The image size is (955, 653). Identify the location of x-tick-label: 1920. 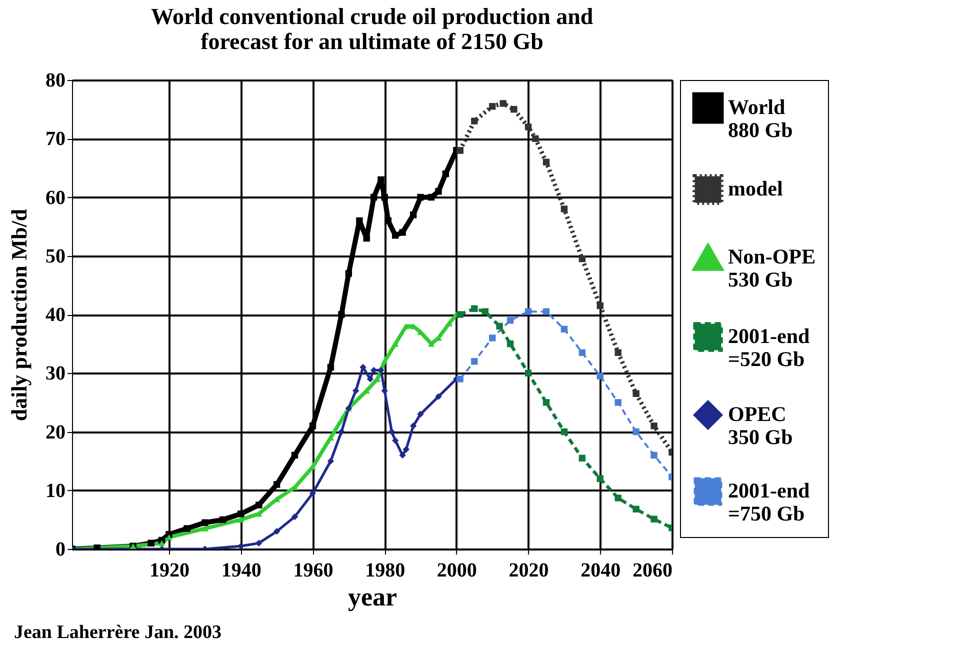
(170, 571).